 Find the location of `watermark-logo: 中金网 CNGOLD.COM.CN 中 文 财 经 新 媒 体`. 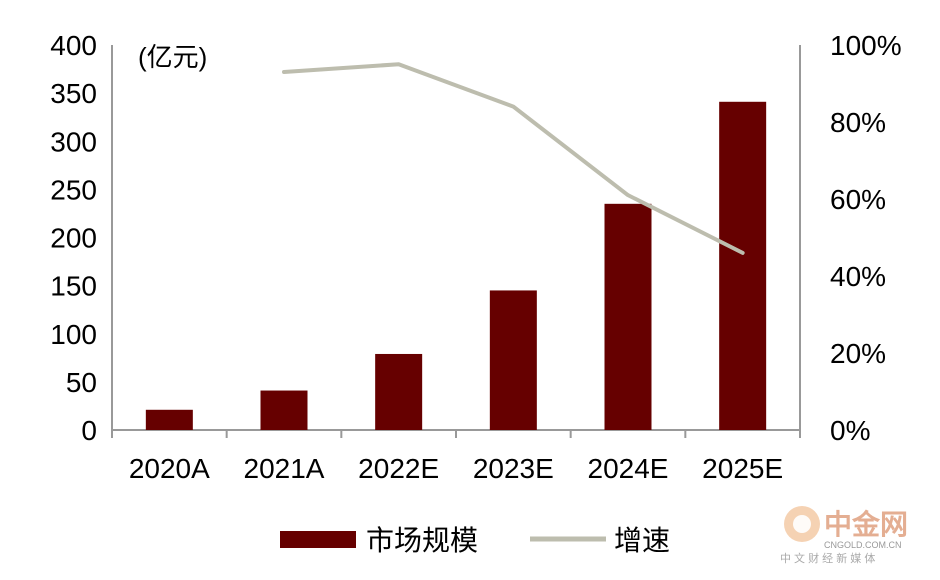

watermark-logo: 中金网 CNGOLD.COM.CN 中 文 财 经 新 媒 体 is located at coordinates (855, 533).